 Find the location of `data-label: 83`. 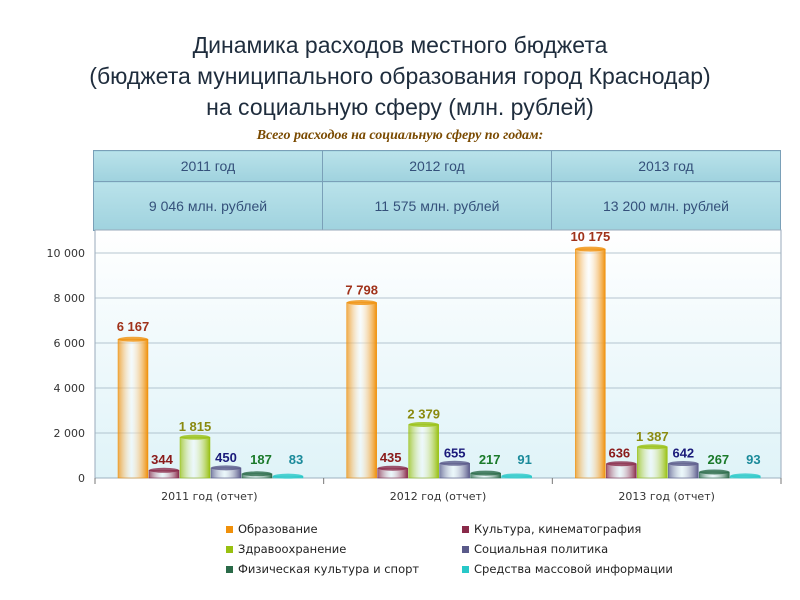

data-label: 83 is located at coordinates (296, 459).